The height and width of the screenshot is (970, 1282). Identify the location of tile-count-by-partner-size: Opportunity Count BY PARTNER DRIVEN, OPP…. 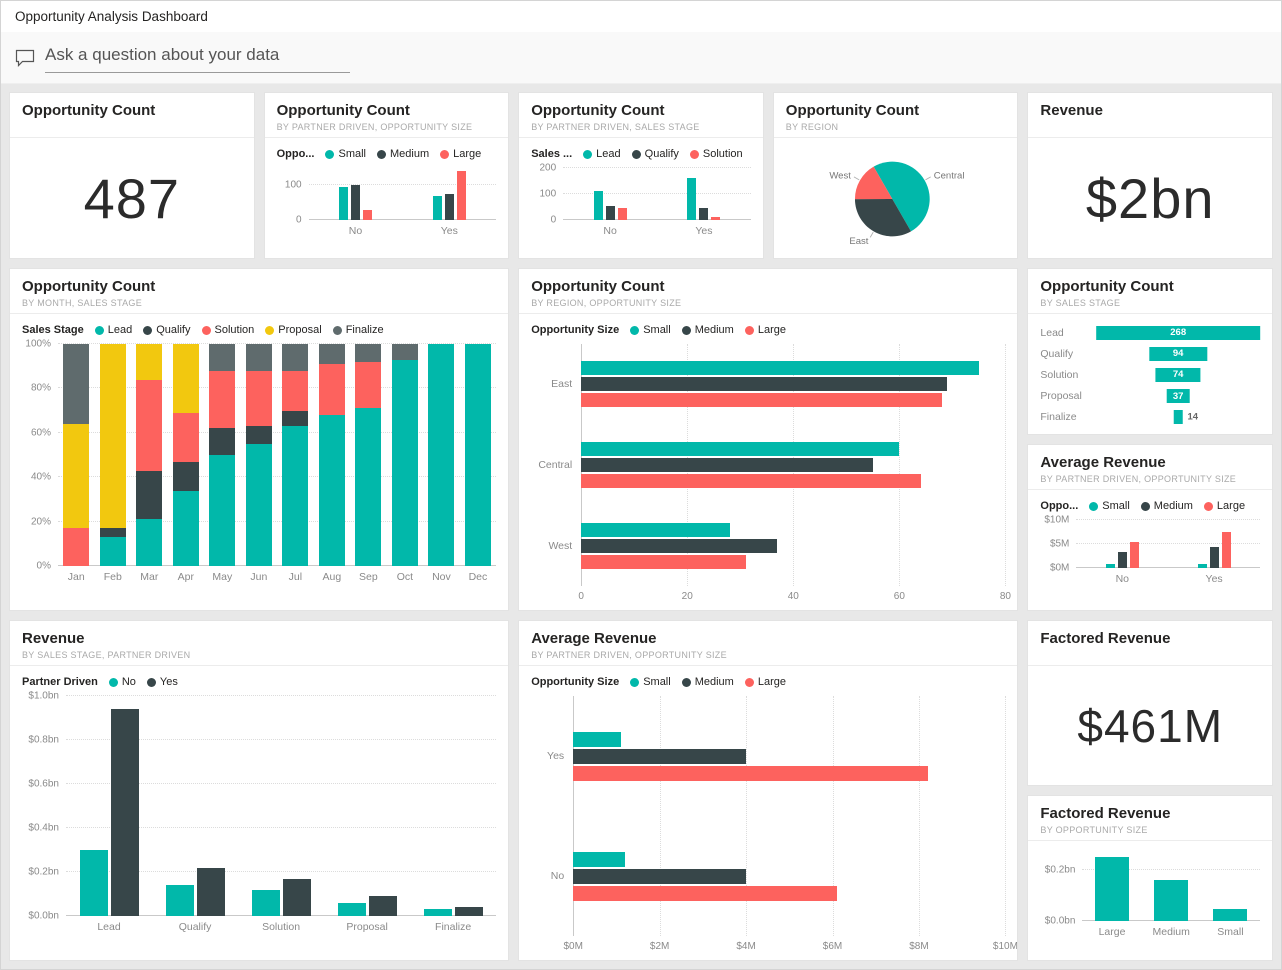
(386, 175).